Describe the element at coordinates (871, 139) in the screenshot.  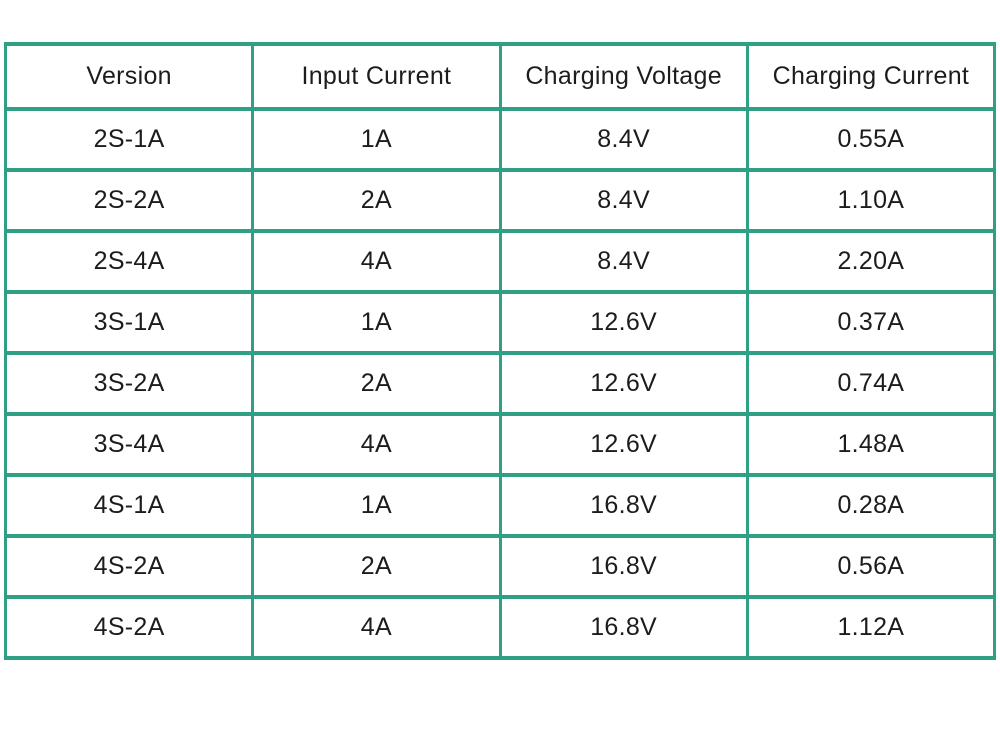
I see `cell-charging-current: 0.55A` at that location.